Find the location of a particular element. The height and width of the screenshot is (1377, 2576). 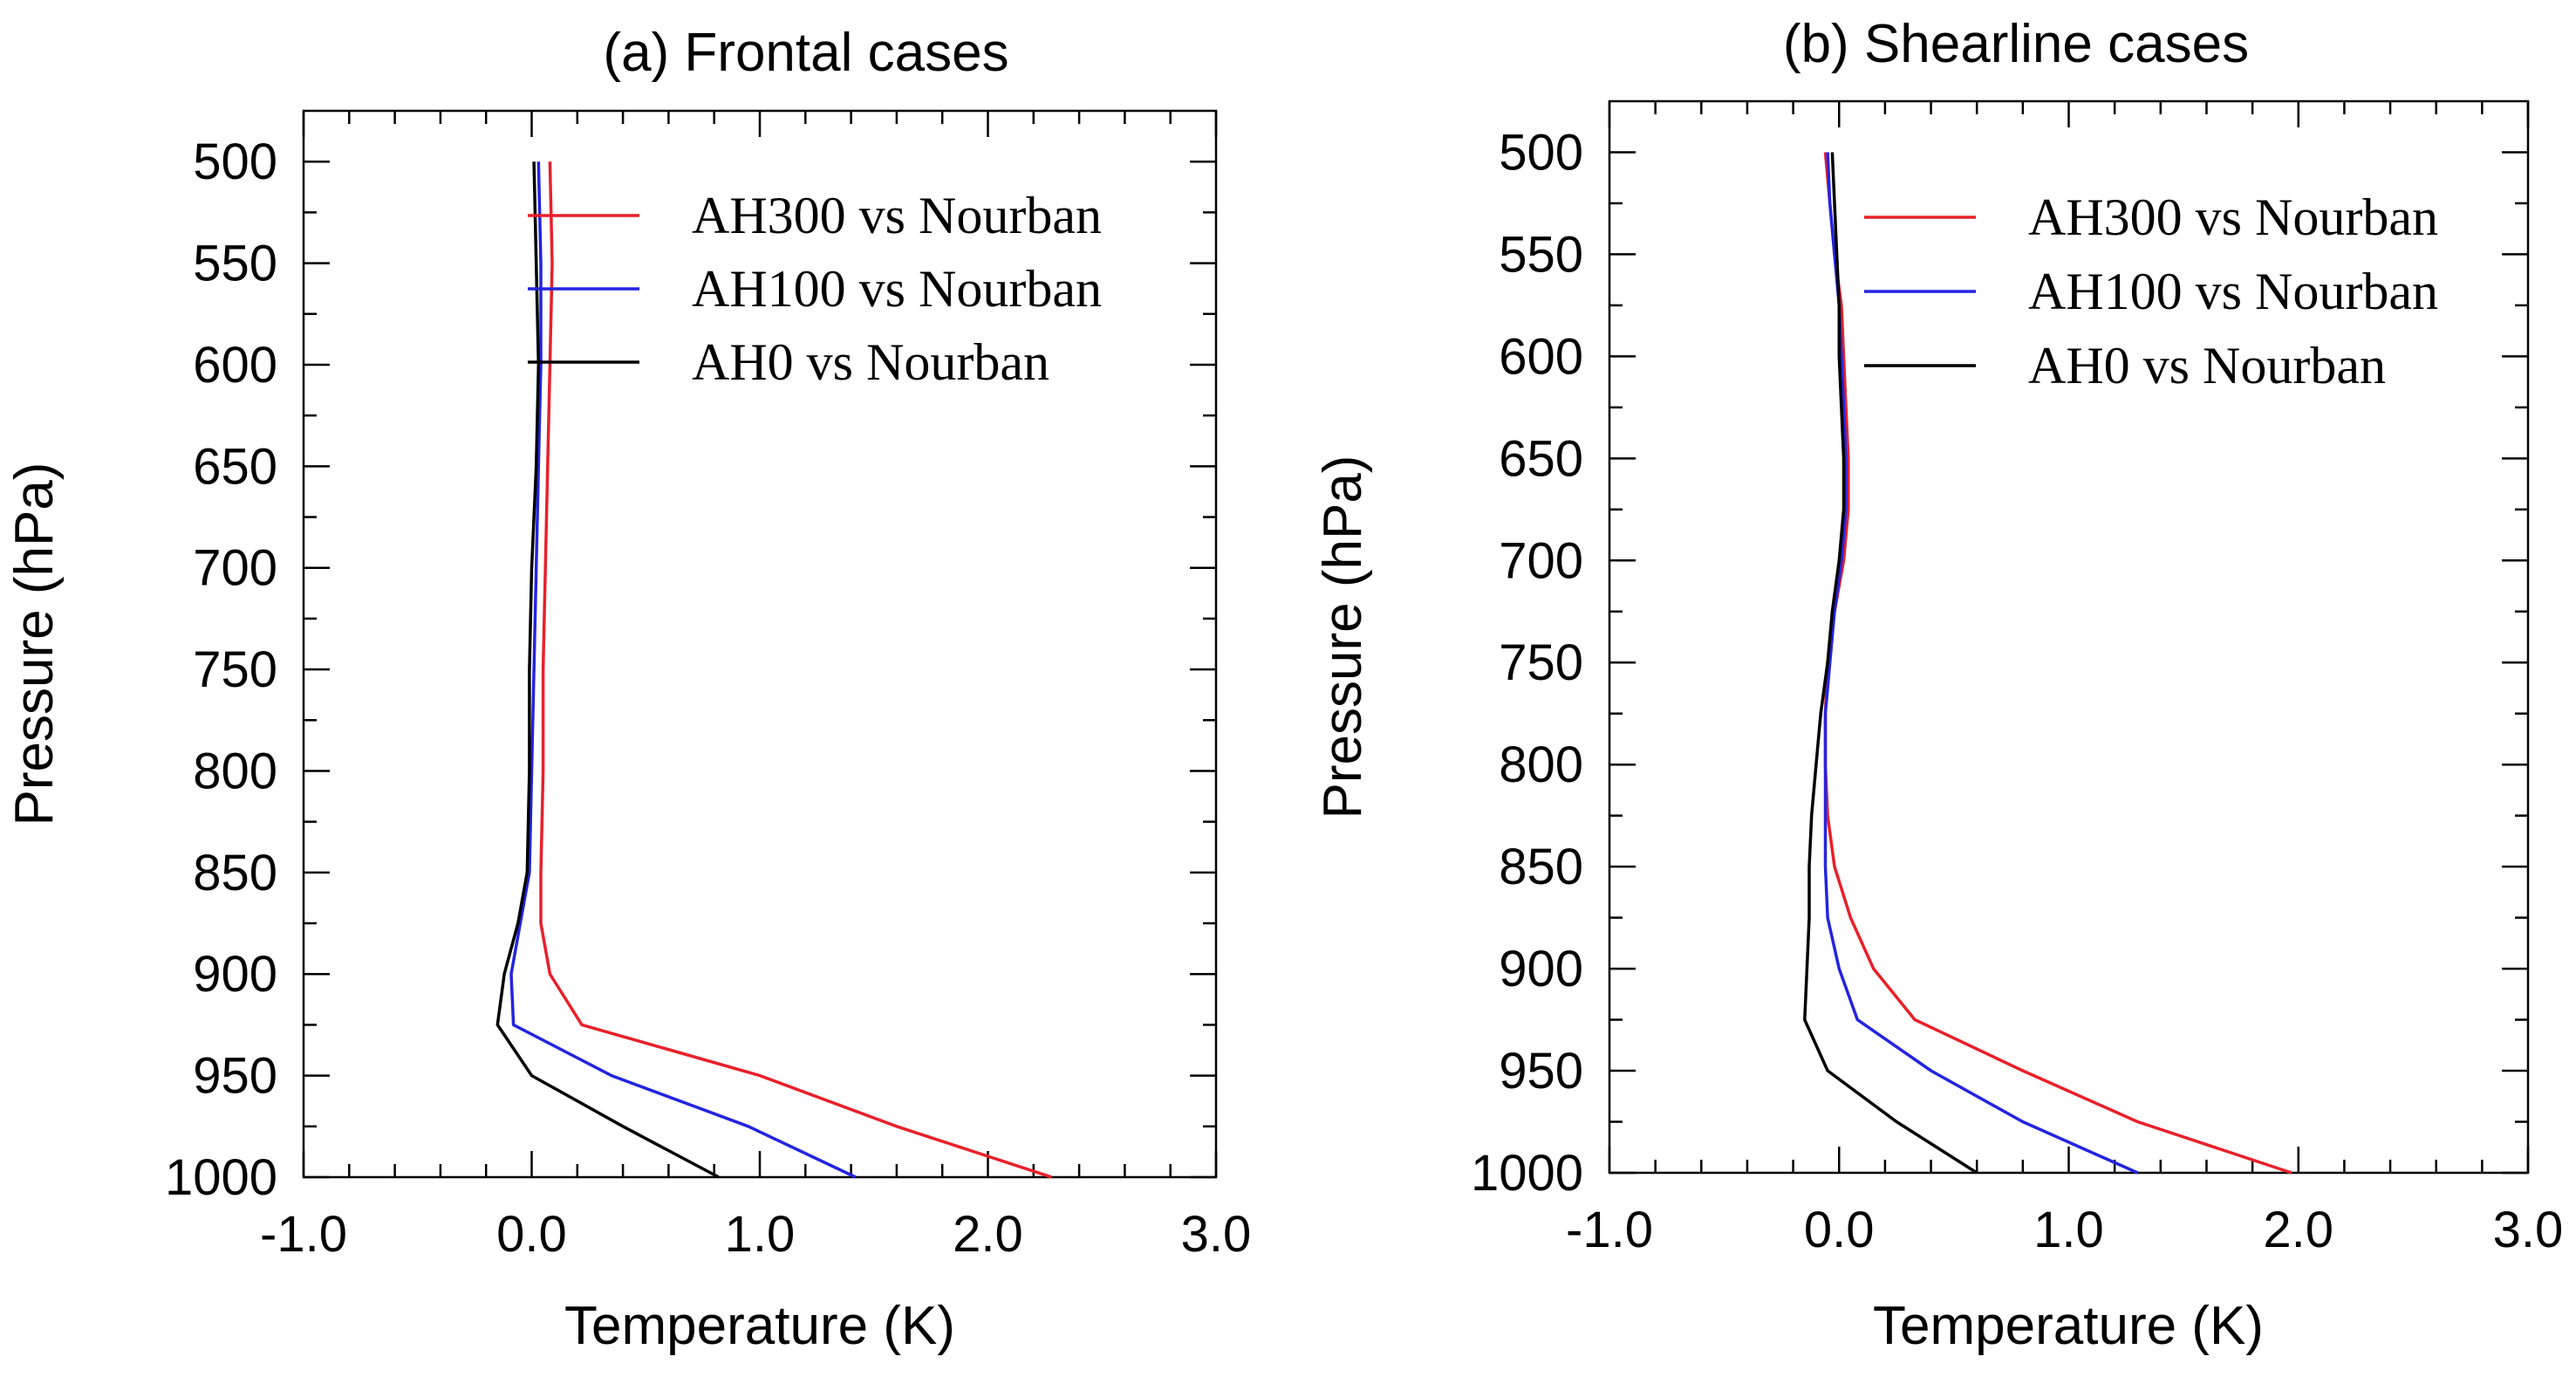

series-lines is located at coordinates (2047, 663).